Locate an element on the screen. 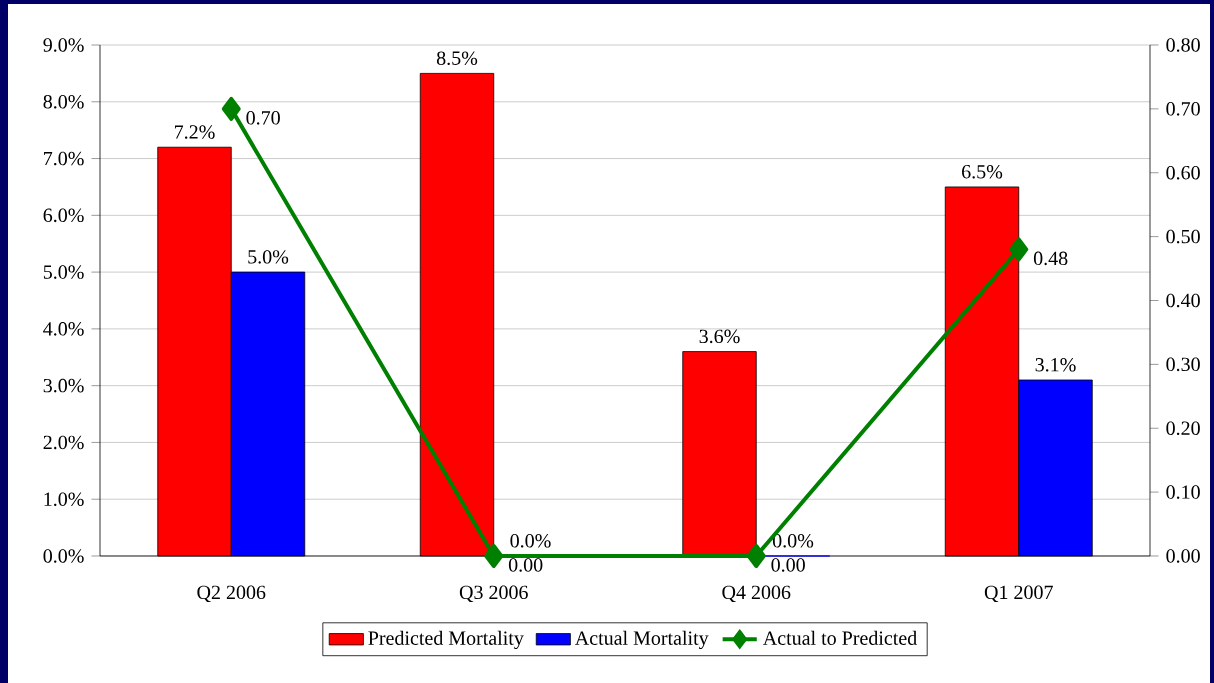 The width and height of the screenshot is (1214, 683). data-label: 5.0% is located at coordinates (268, 257).